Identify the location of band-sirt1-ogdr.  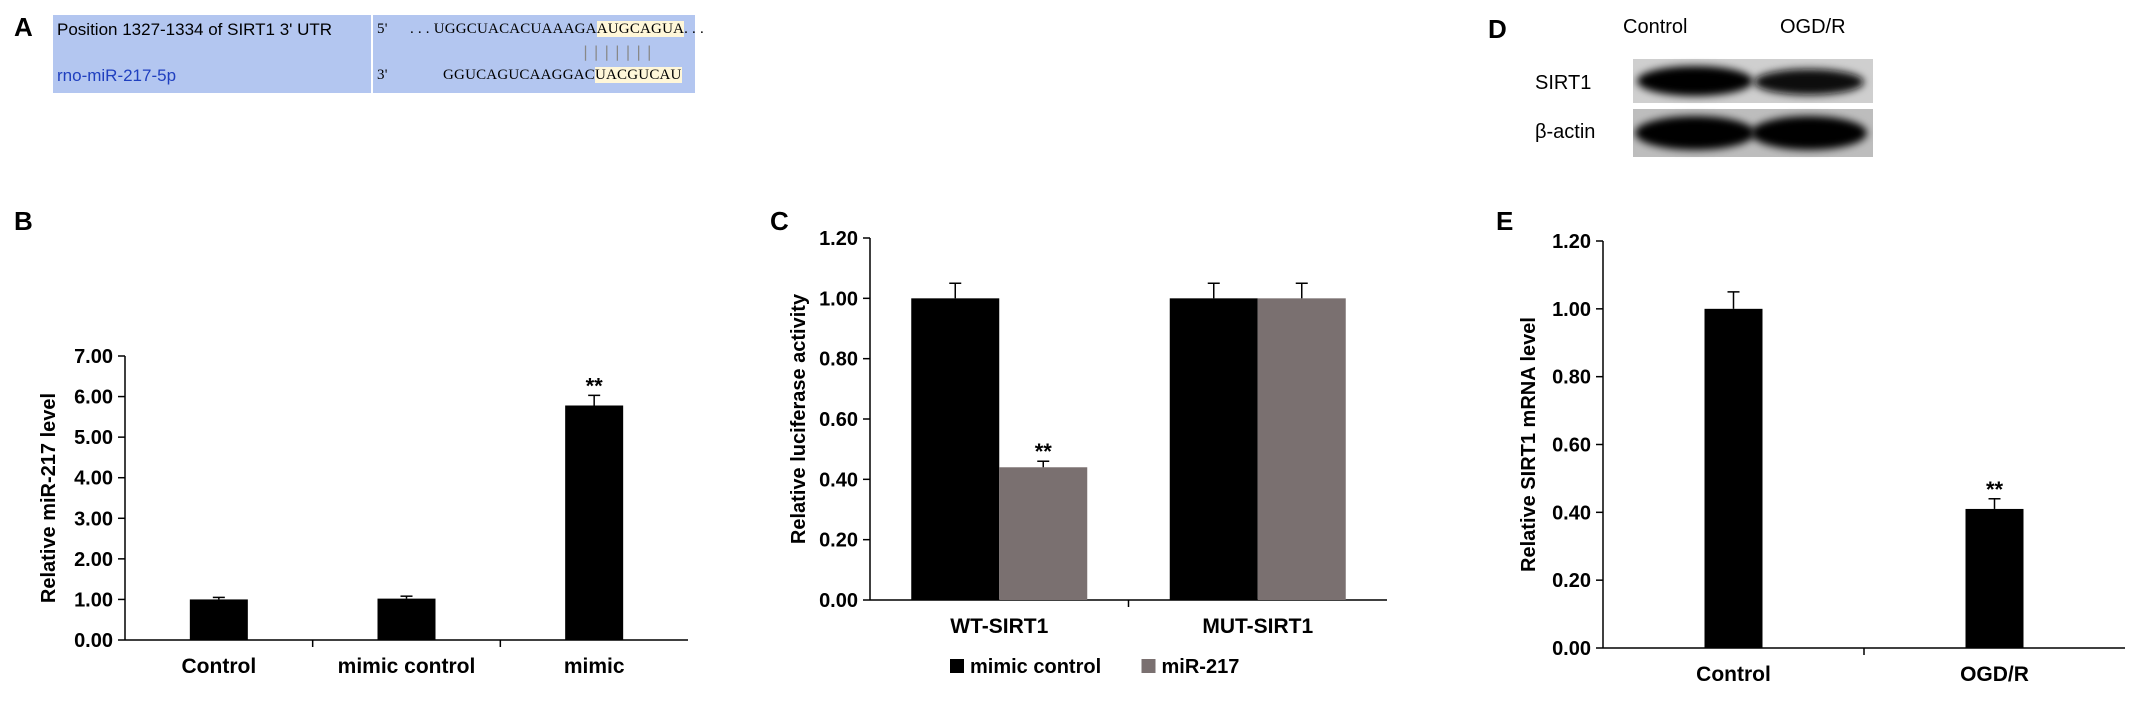
(1809, 82).